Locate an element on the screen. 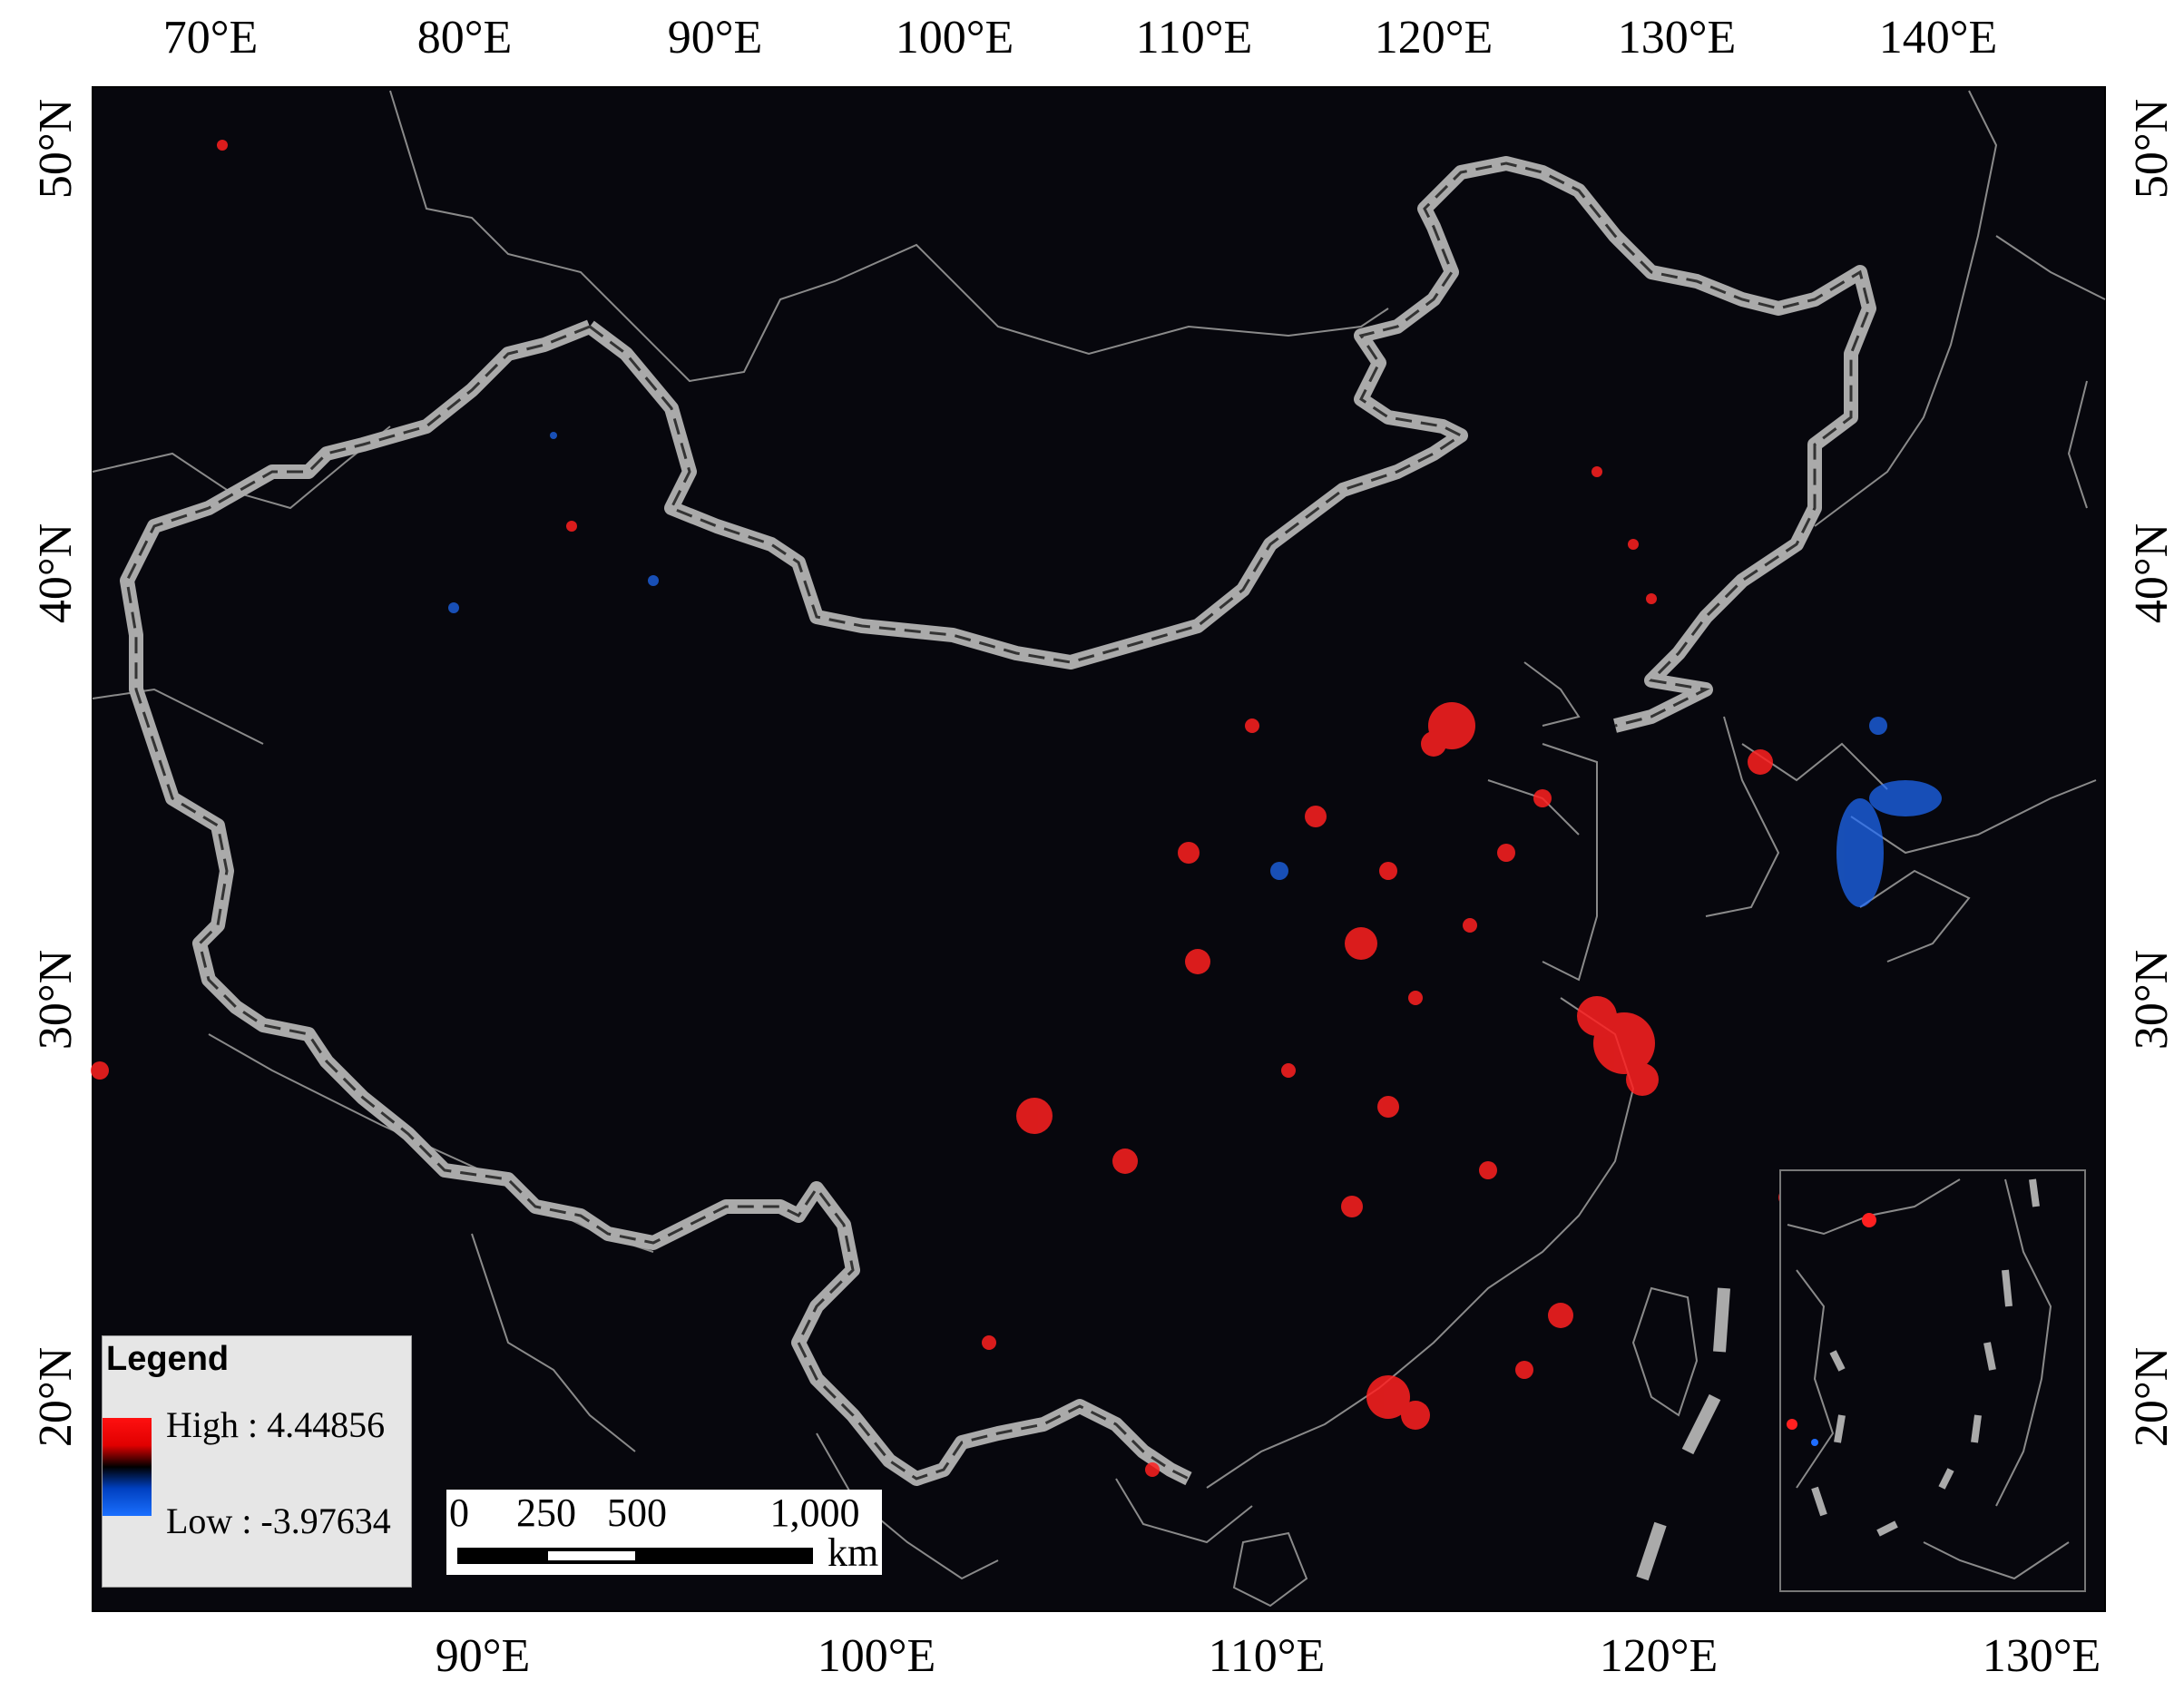  bottom-tick-label: 110°E is located at coordinates (1267, 1656).